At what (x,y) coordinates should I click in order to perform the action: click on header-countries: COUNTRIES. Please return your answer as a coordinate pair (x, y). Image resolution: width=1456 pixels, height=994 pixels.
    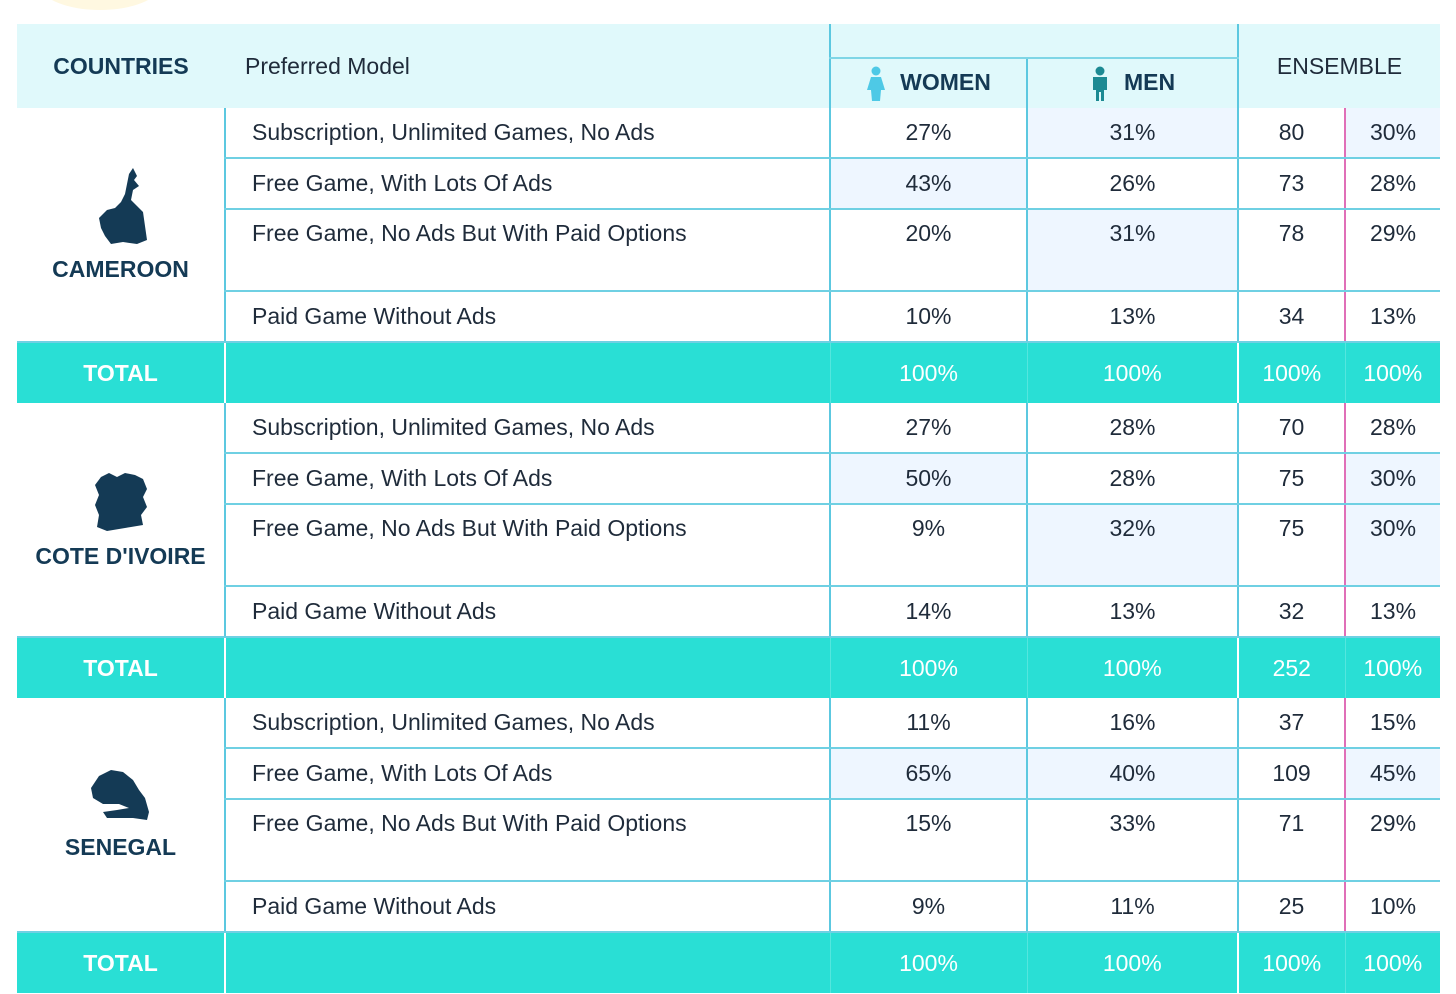
    Looking at the image, I should click on (121, 66).